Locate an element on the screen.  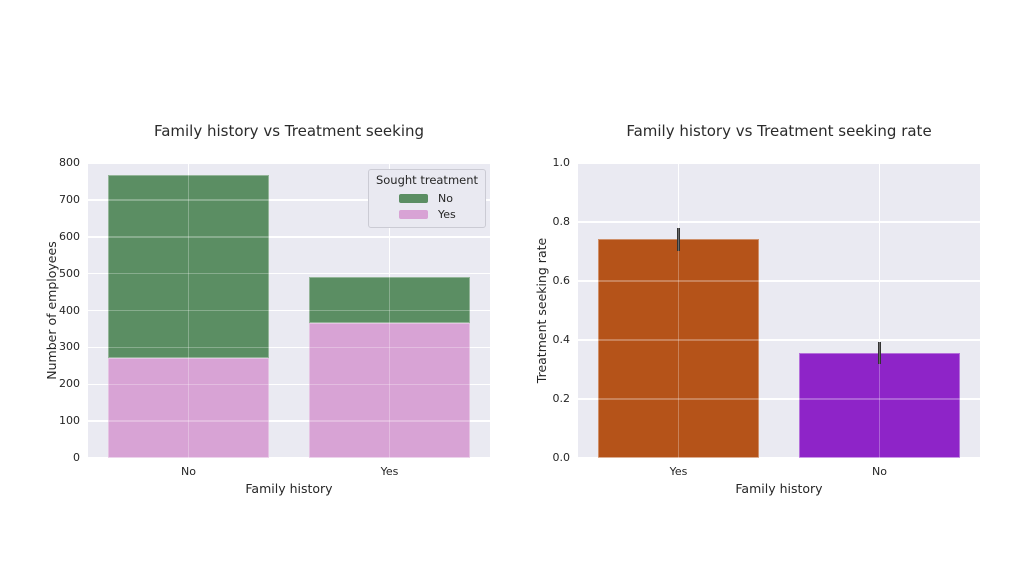
chart-title: Family history vs Treatment seeking rate is located at coordinates (779, 131).